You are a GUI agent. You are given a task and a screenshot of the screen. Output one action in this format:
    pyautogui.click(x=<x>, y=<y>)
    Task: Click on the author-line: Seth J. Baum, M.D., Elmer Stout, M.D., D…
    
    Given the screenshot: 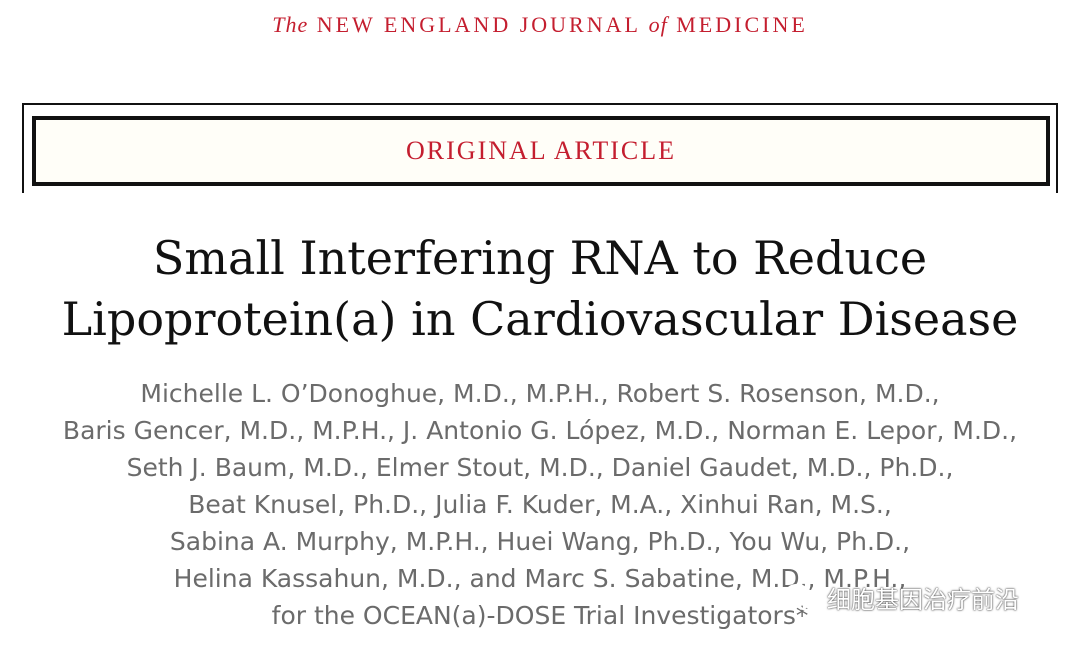 What is the action you would take?
    pyautogui.click(x=540, y=467)
    